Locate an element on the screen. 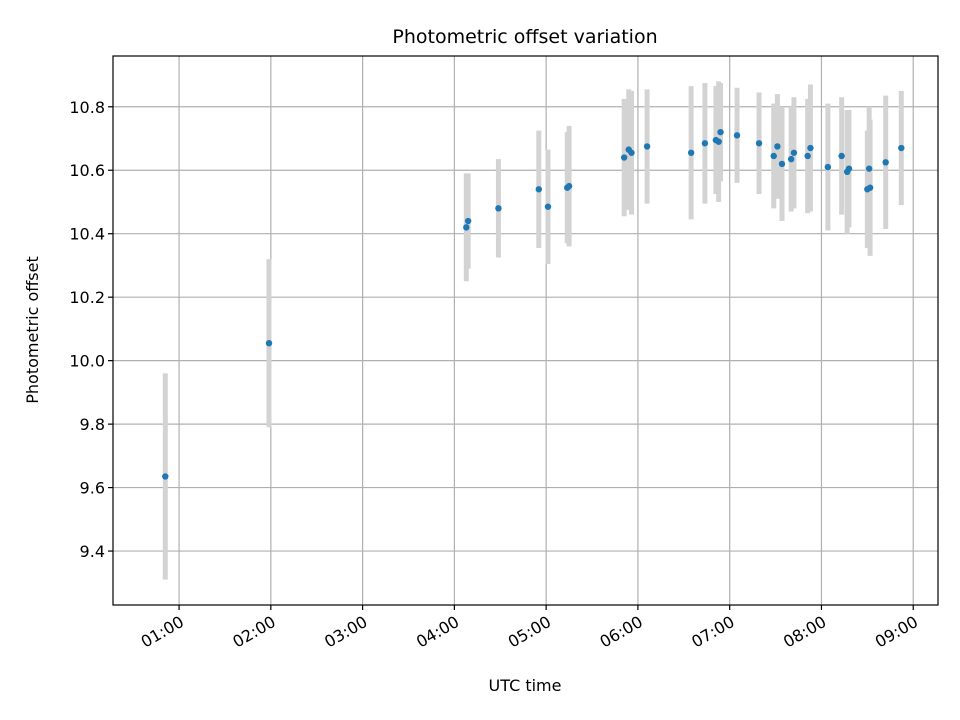 This screenshot has width=960, height=720. y-axis-label: Photometric offset is located at coordinates (32, 330).